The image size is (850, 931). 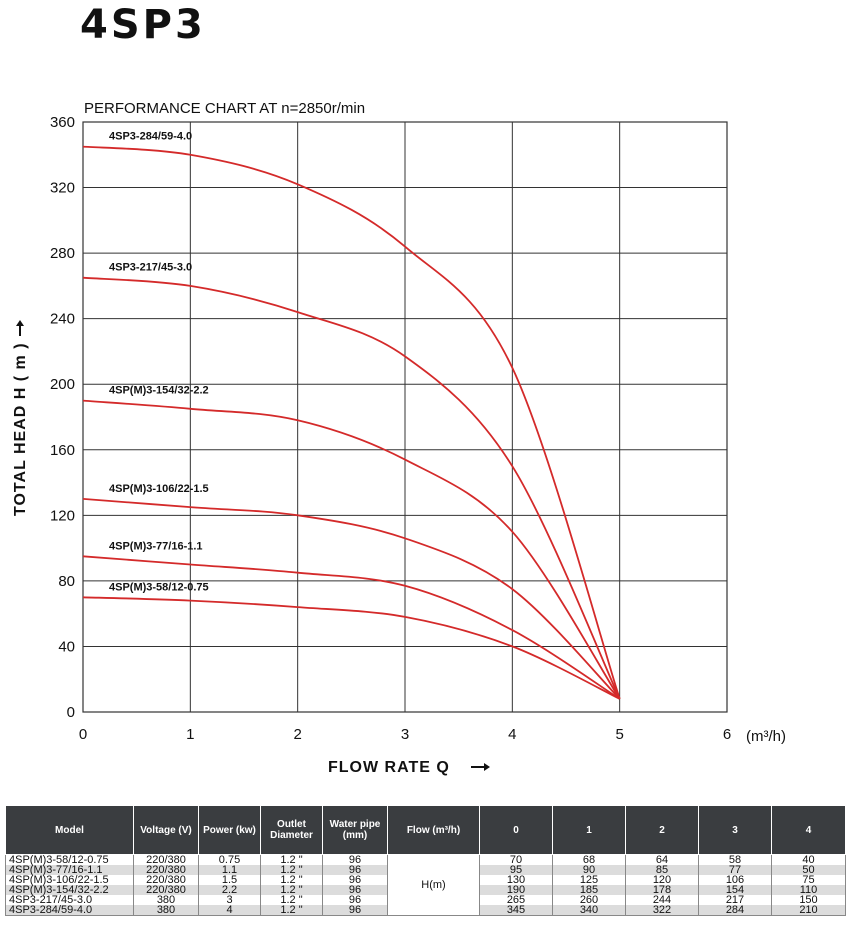 What do you see at coordinates (62, 122) in the screenshot?
I see `y-tick-label: 360` at bounding box center [62, 122].